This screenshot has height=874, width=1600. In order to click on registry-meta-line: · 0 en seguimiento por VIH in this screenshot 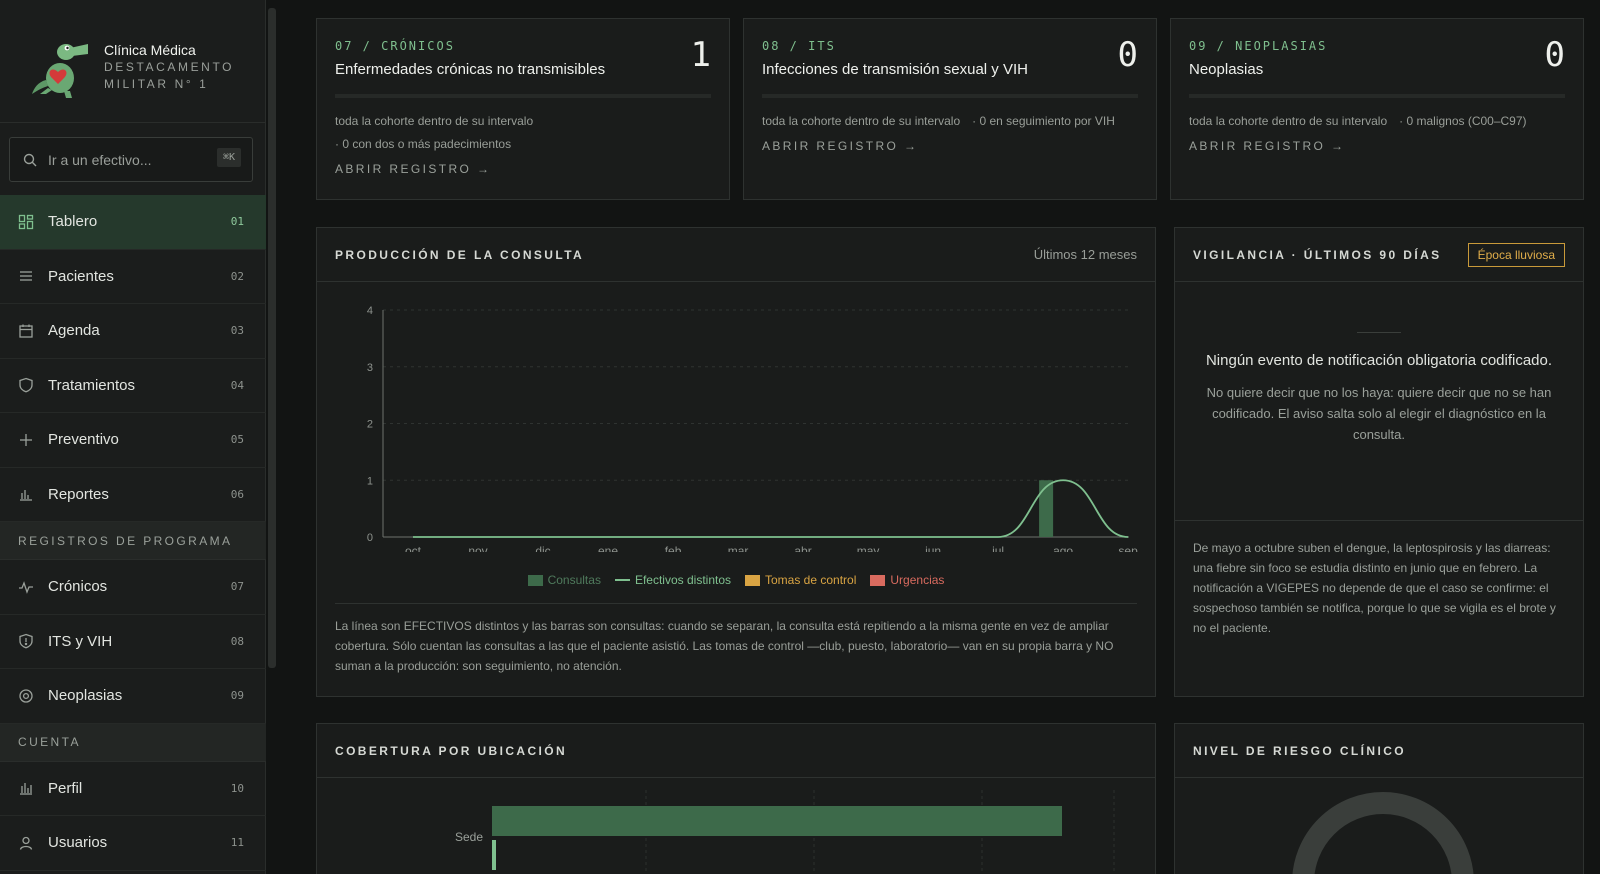, I will do `click(1043, 121)`.